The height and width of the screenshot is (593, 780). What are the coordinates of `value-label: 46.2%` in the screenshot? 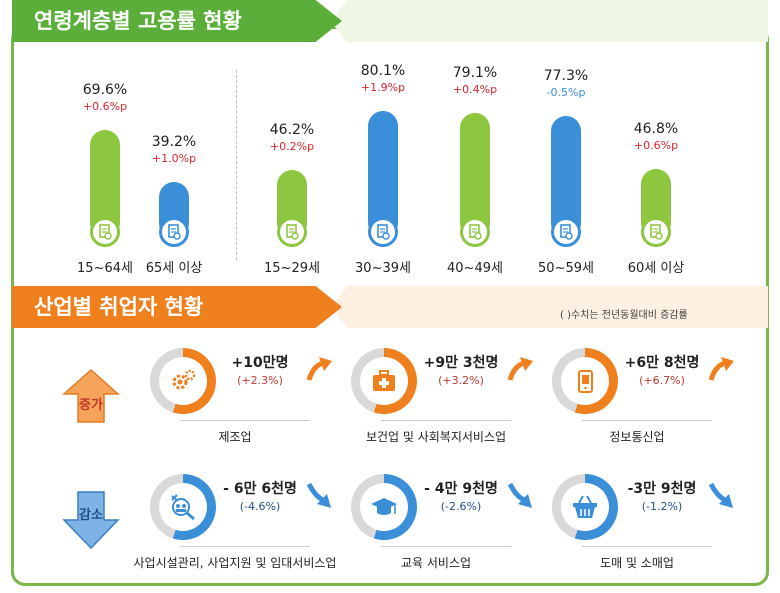 It's located at (292, 130).